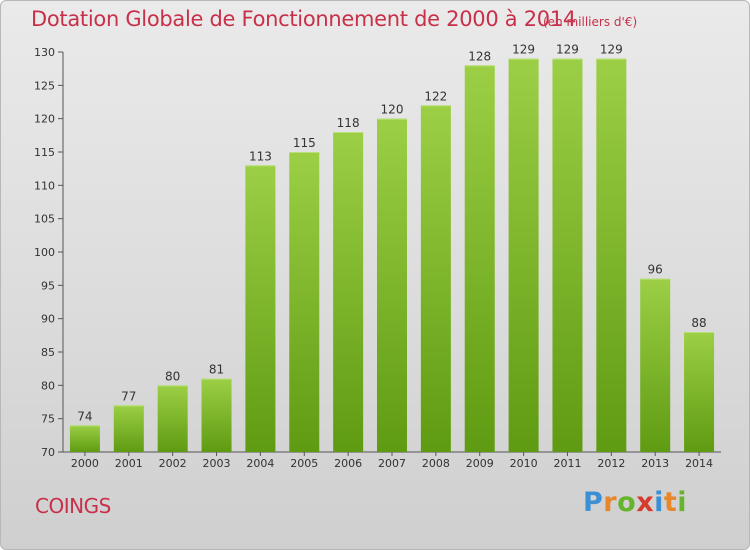  I want to click on chart-unit: (en milliers d'€), so click(590, 22).